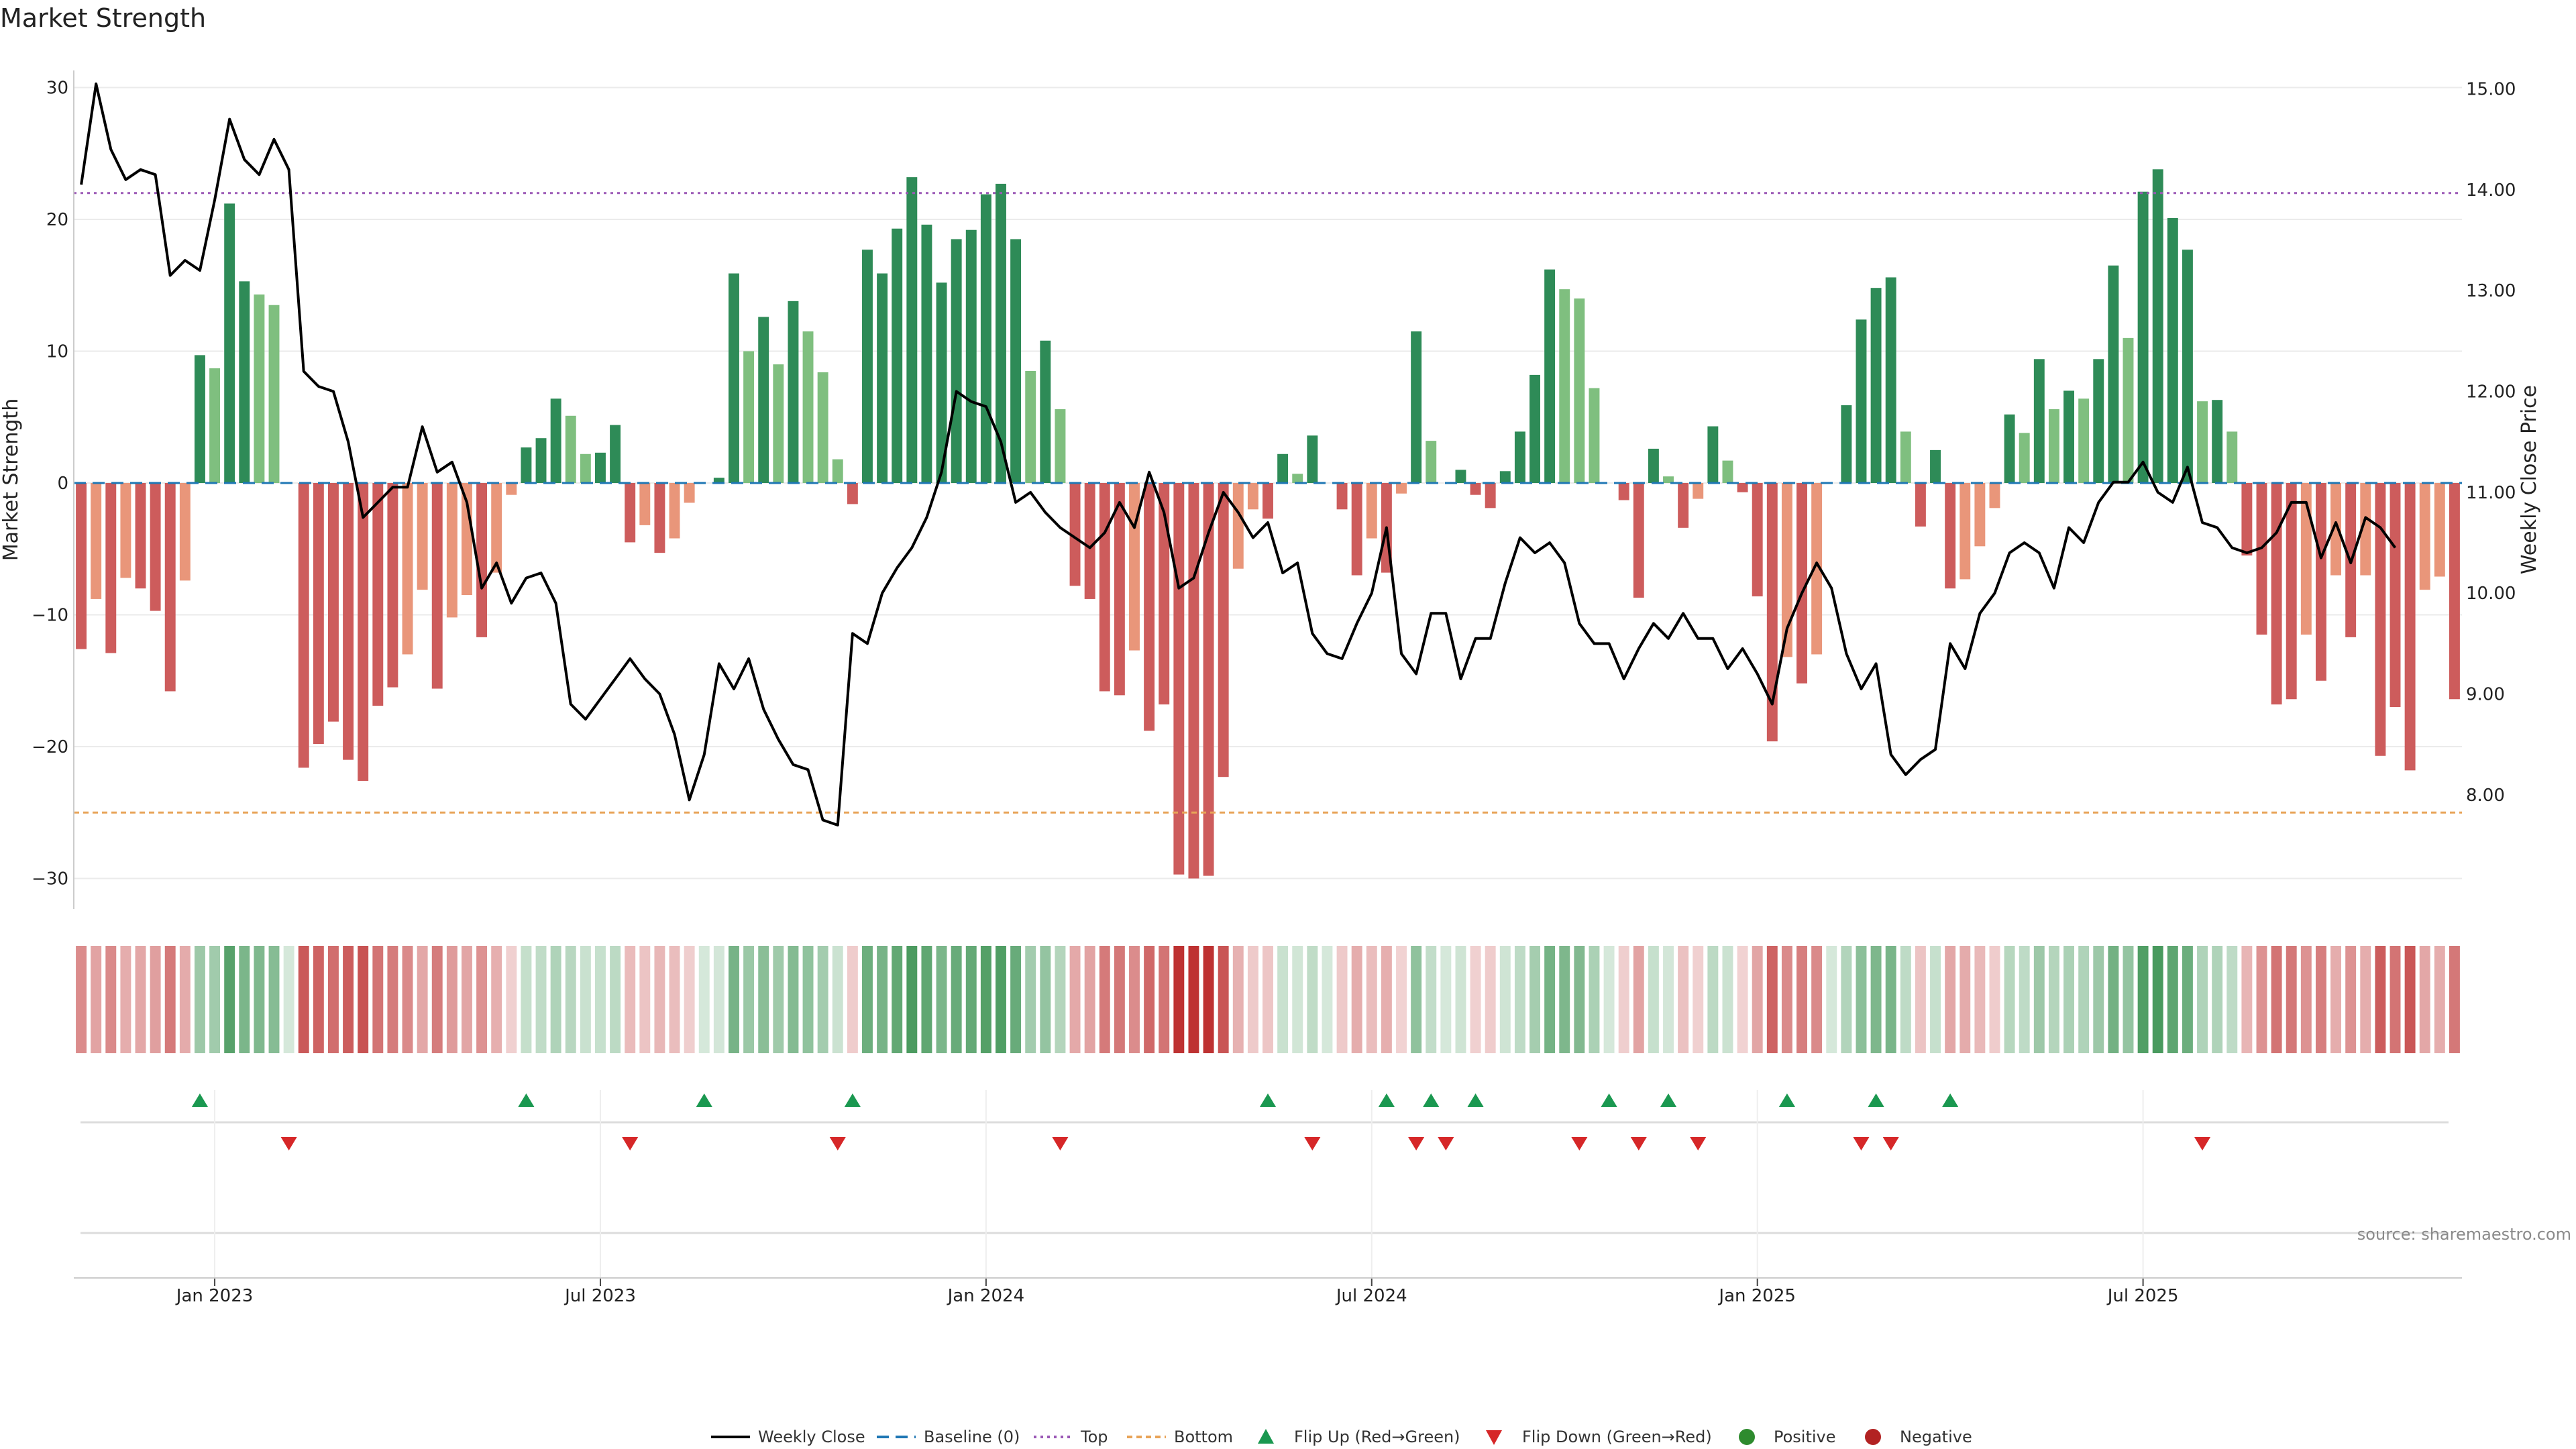  I want to click on x-tick-label: Jul 2023, so click(600, 1296).